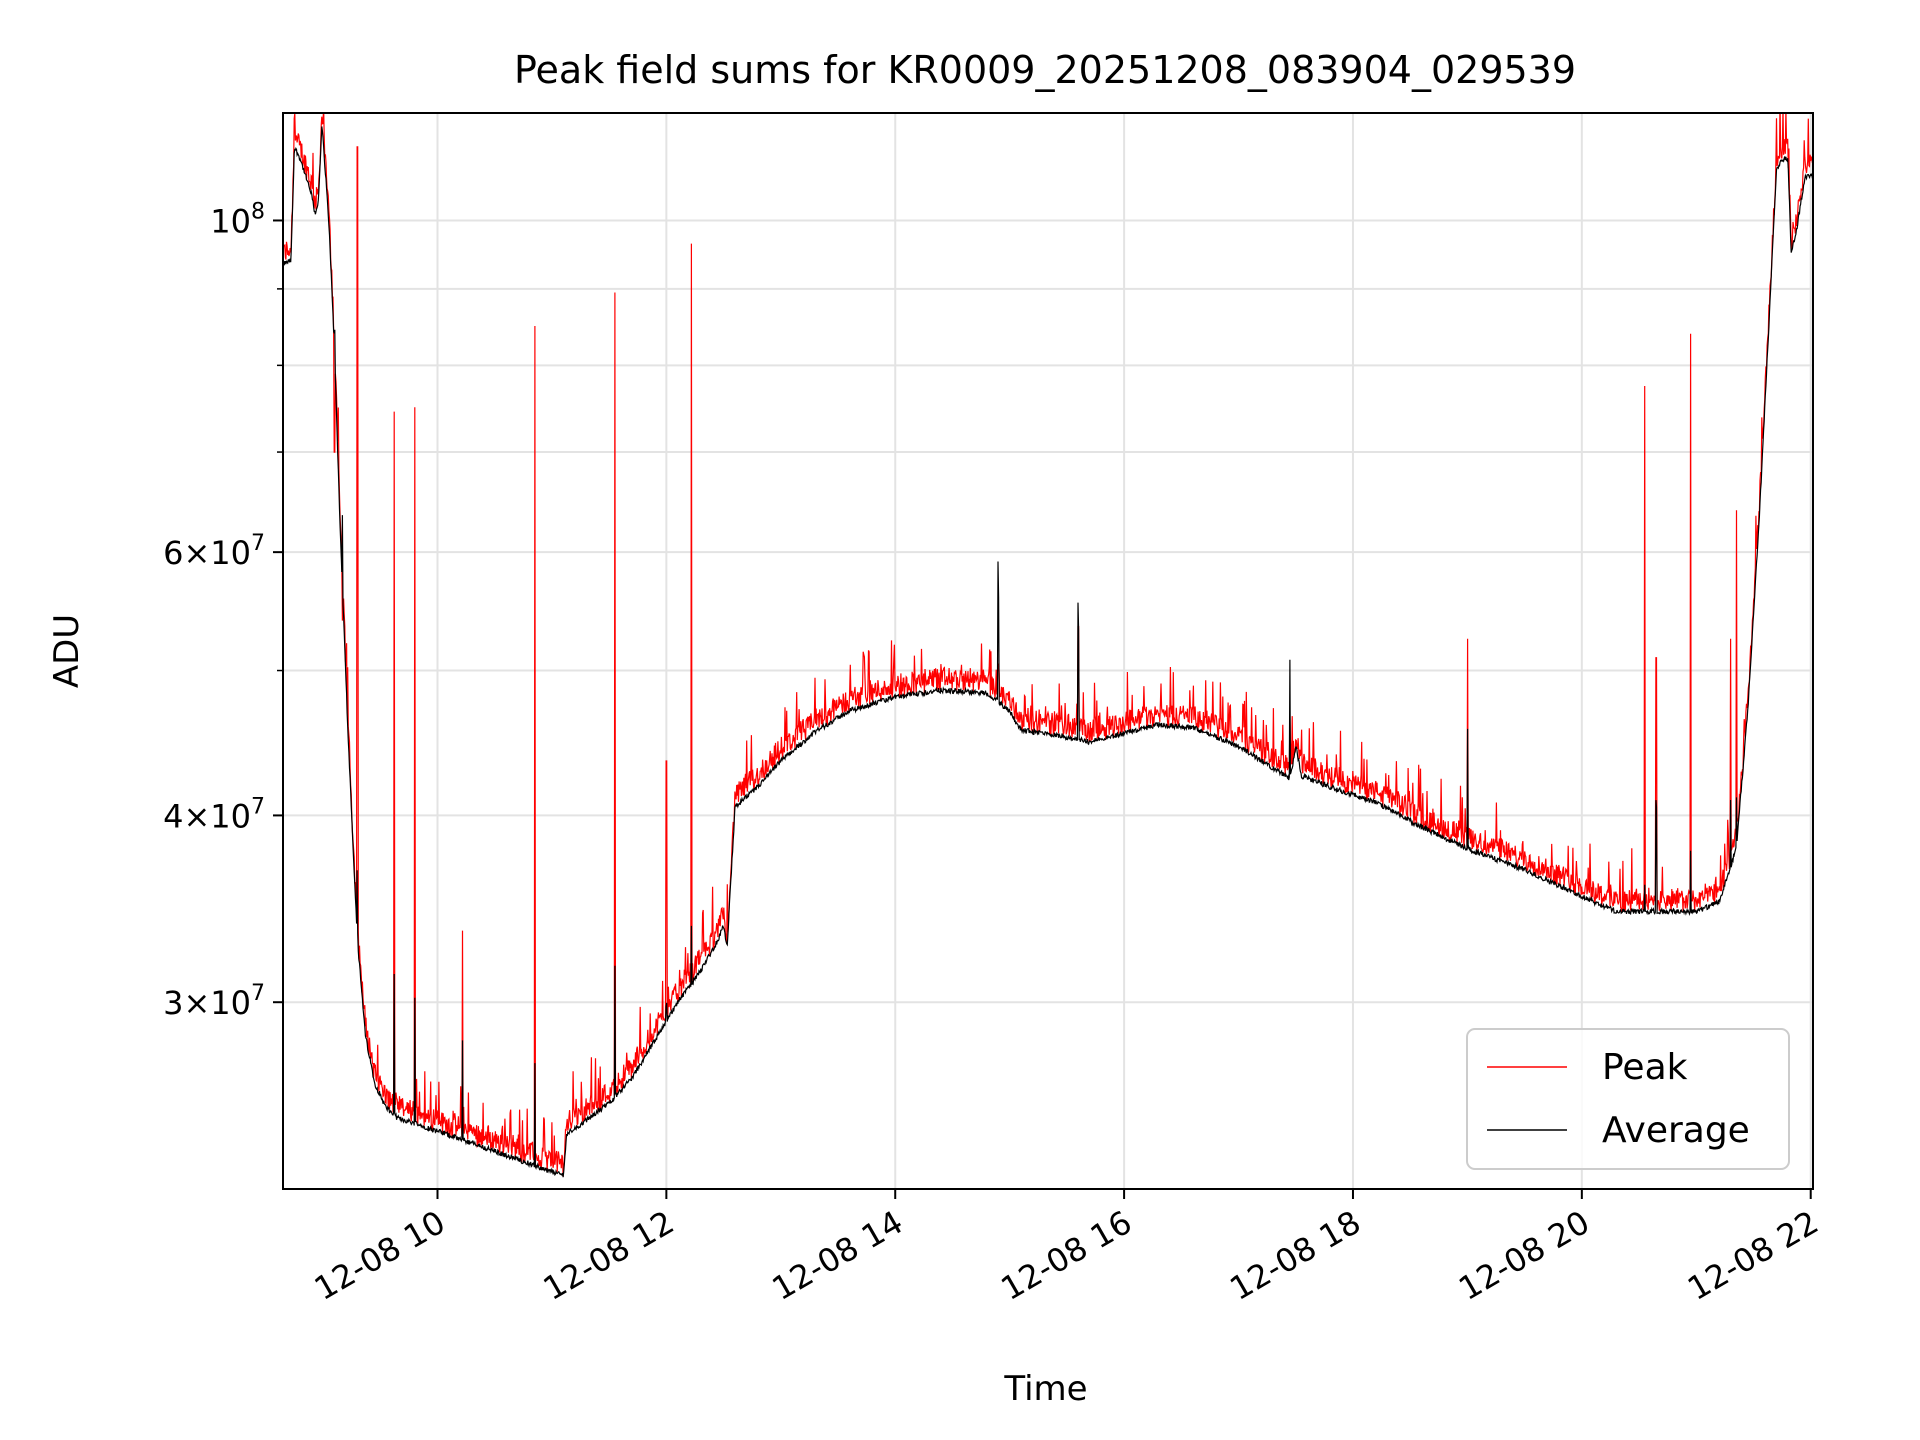 This screenshot has width=1920, height=1440. I want to click on y-tick-mantissa: 4, so click(173, 816).